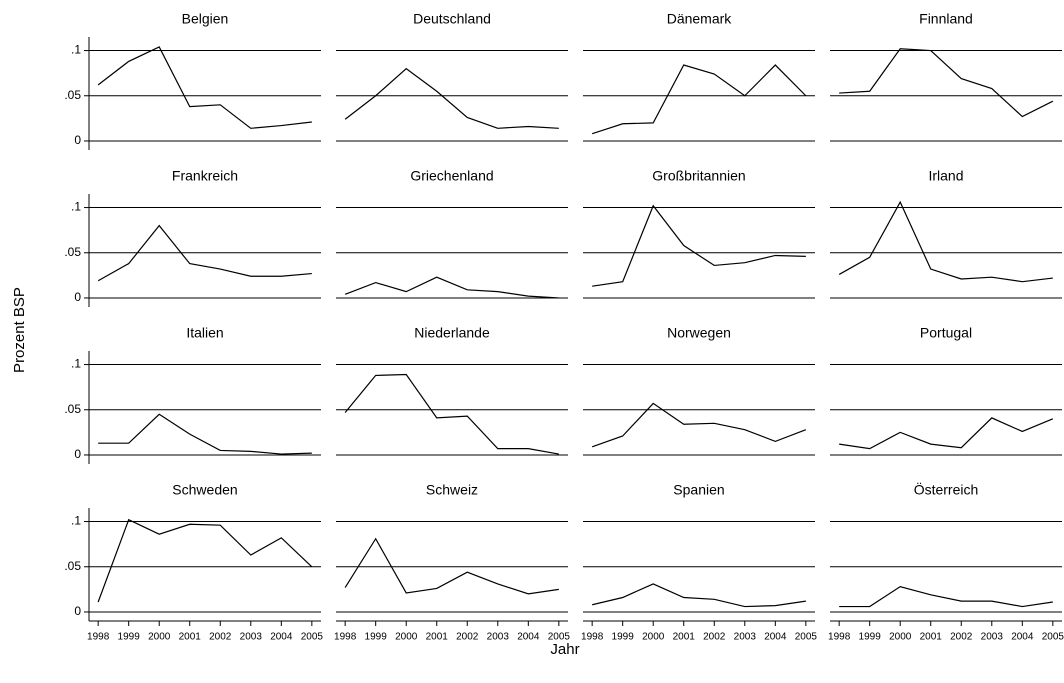 This screenshot has height=683, width=1064. Describe the element at coordinates (564, 649) in the screenshot. I see `x-axis-label: Jahr` at that location.